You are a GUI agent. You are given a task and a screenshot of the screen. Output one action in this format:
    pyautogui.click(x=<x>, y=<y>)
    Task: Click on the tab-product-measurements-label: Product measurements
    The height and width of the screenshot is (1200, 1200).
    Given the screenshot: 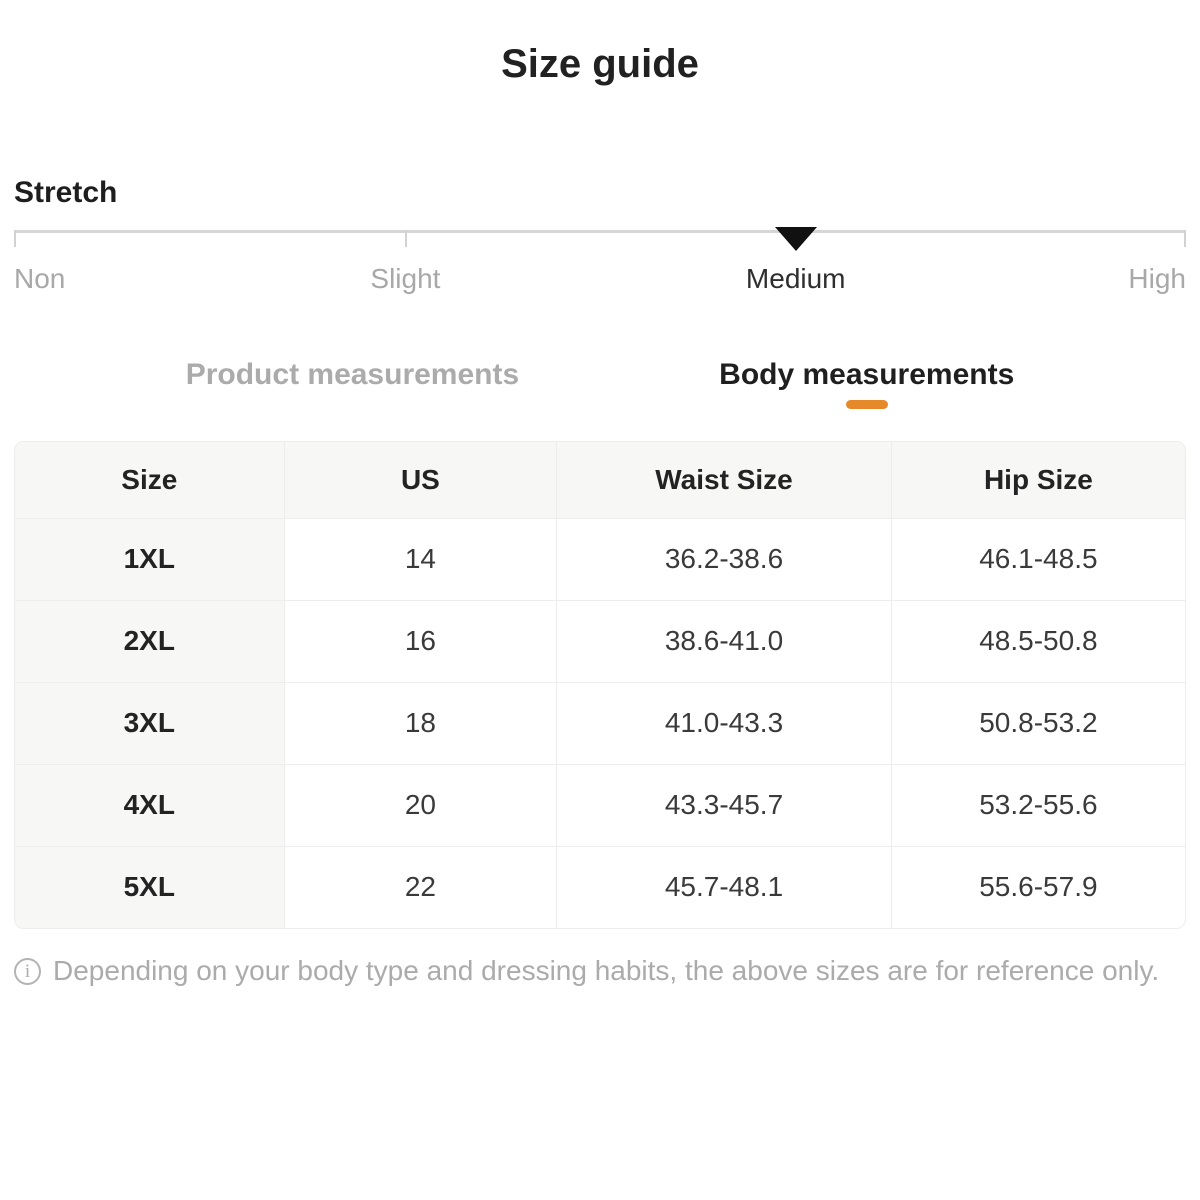 What is the action you would take?
    pyautogui.click(x=352, y=374)
    